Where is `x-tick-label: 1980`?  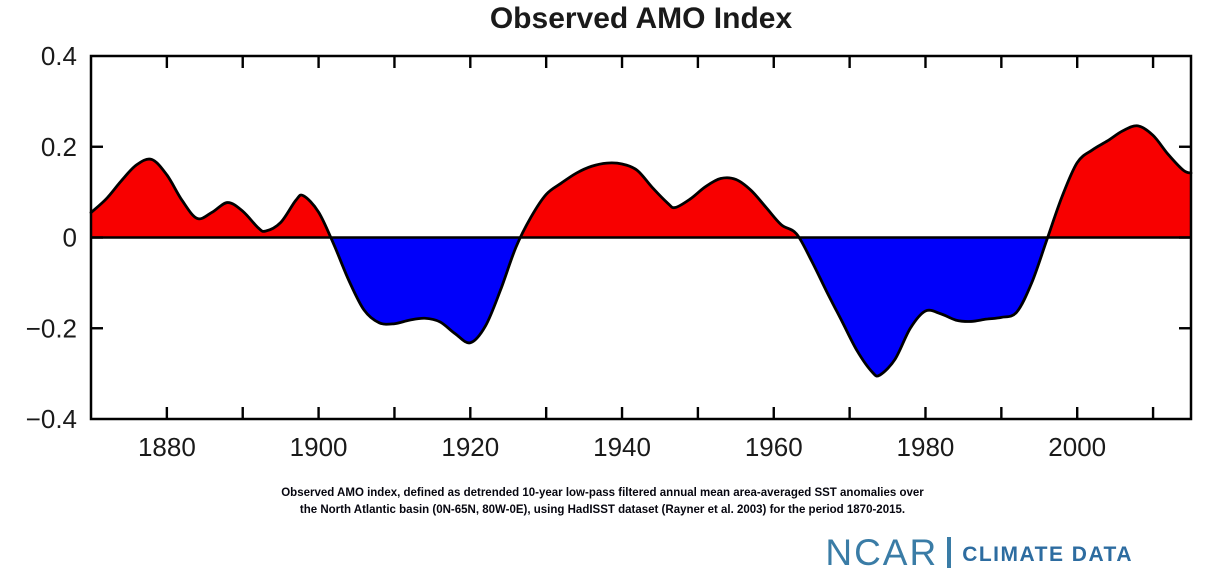
x-tick-label: 1980 is located at coordinates (926, 447).